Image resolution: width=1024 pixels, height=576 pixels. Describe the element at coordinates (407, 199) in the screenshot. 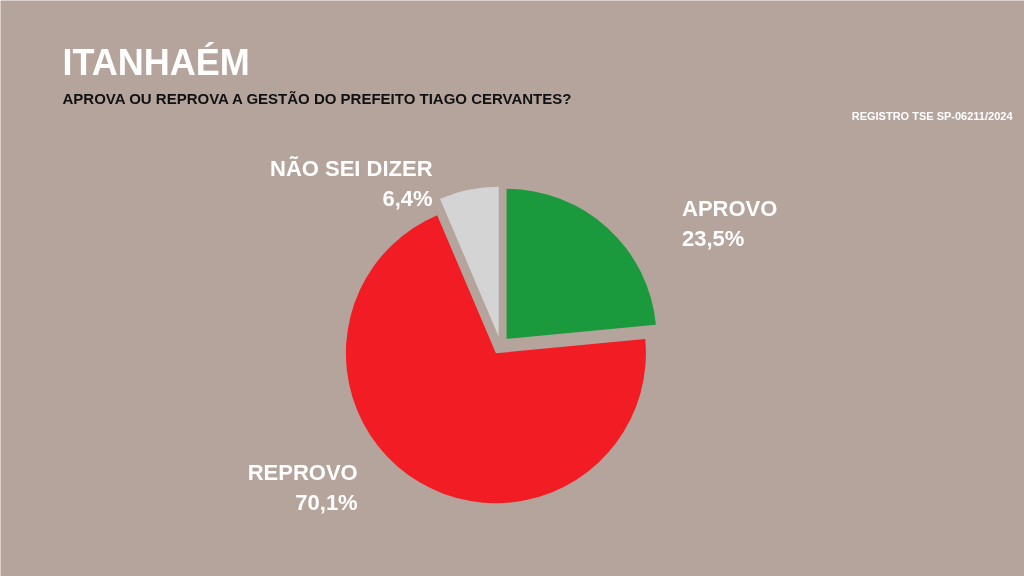

I see `data-label: 6,4%` at that location.